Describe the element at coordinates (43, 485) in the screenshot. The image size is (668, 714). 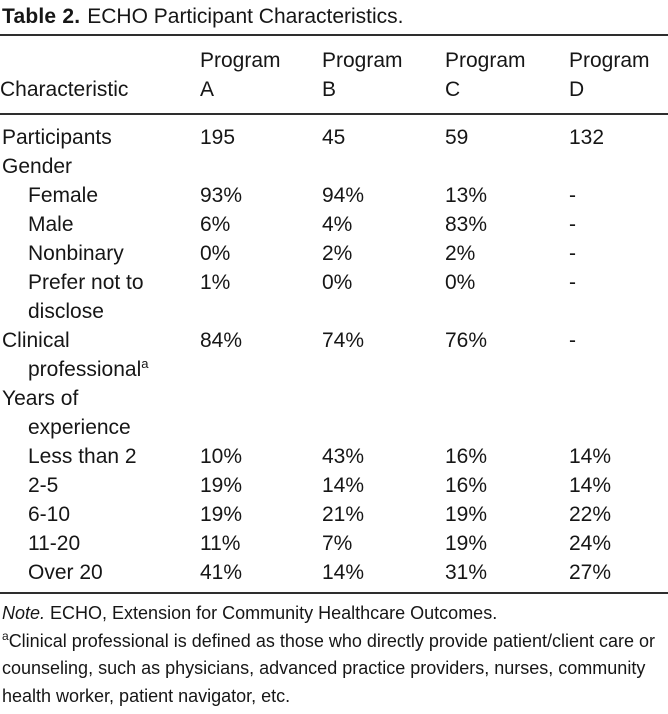
I see `row-label-line: 2-5` at that location.